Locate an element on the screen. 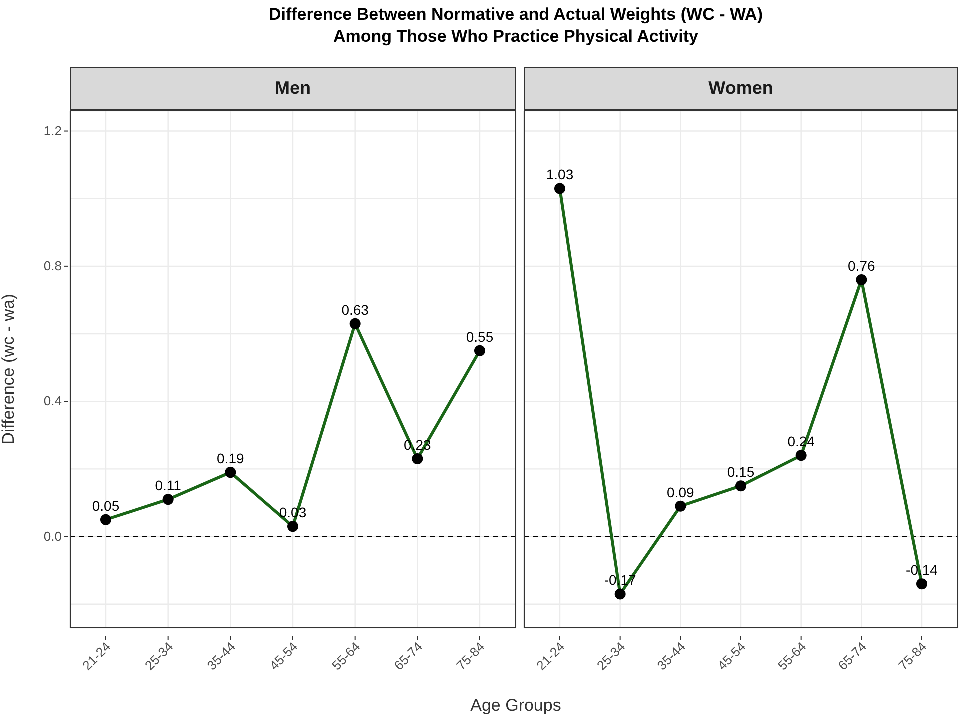  data-label: 0.63 is located at coordinates (356, 310).